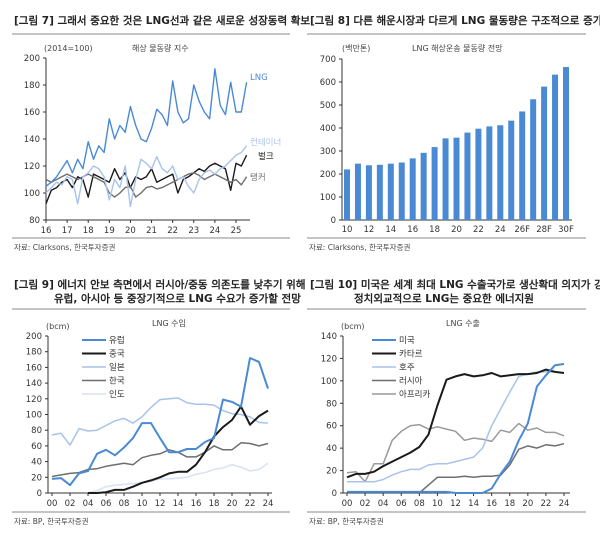 This screenshot has height=540, width=600. I want to click on figure-8-subtitle: LNG 해상운송 물동량 전망, so click(457, 48).